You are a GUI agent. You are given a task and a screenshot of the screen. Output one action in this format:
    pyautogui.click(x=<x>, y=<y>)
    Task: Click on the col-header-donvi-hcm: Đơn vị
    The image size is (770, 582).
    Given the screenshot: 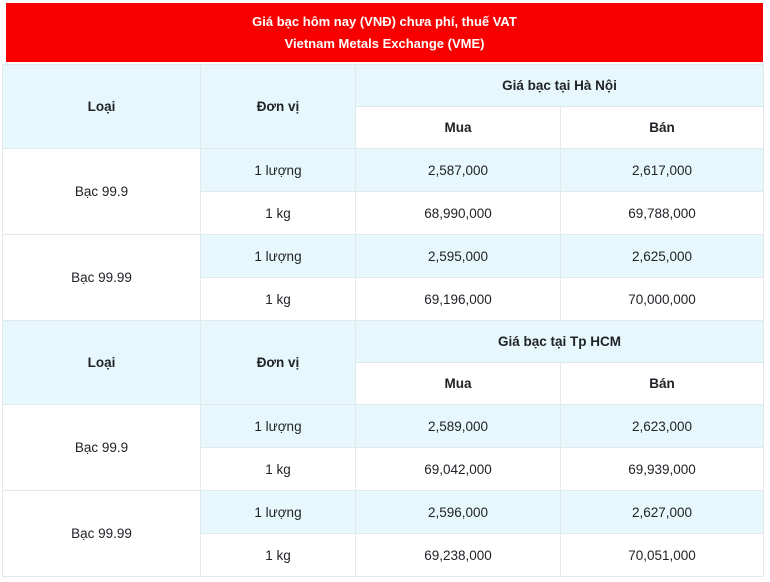 What is the action you would take?
    pyautogui.click(x=278, y=362)
    